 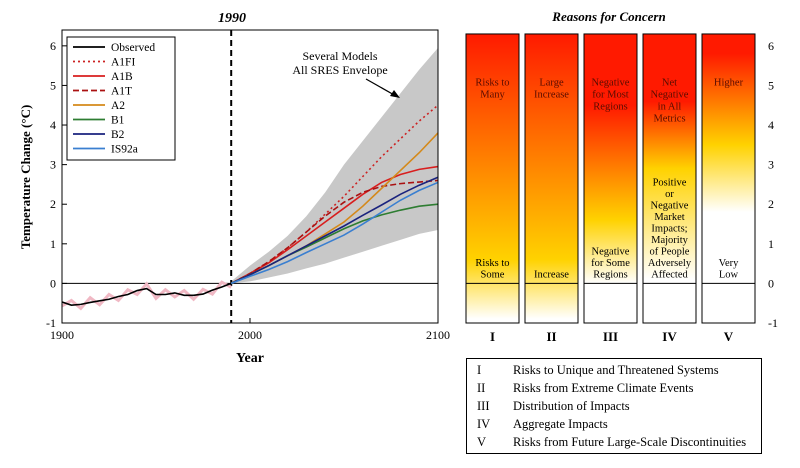 I want to click on x-tick-label: 2000, so click(x=250, y=335).